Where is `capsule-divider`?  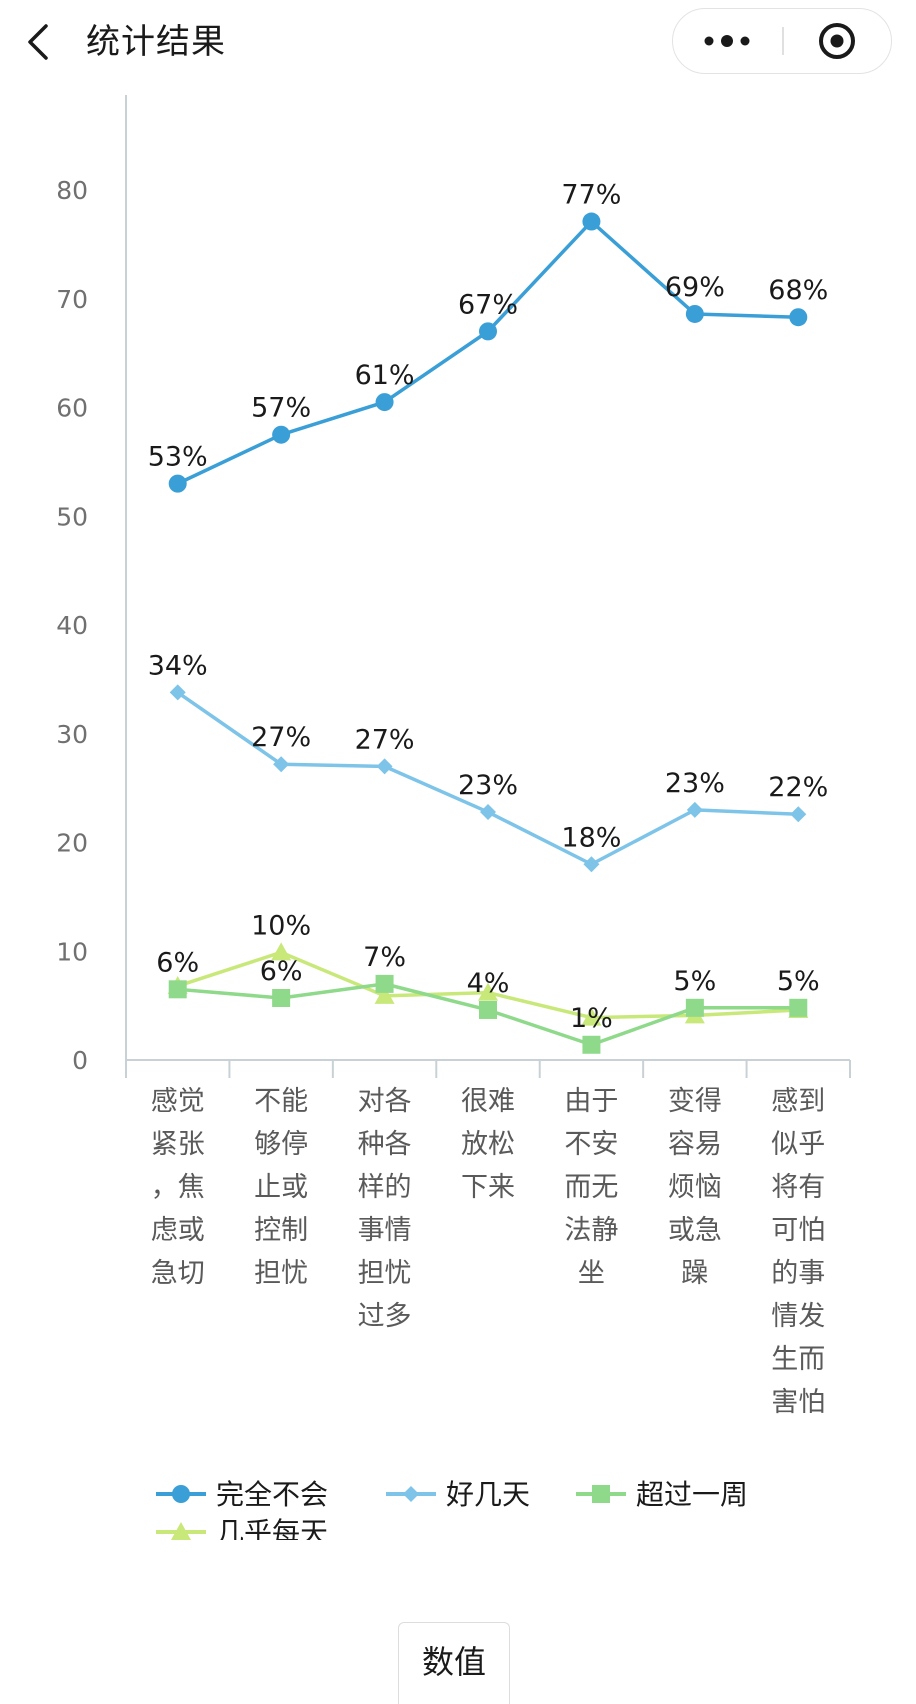 capsule-divider is located at coordinates (783, 41).